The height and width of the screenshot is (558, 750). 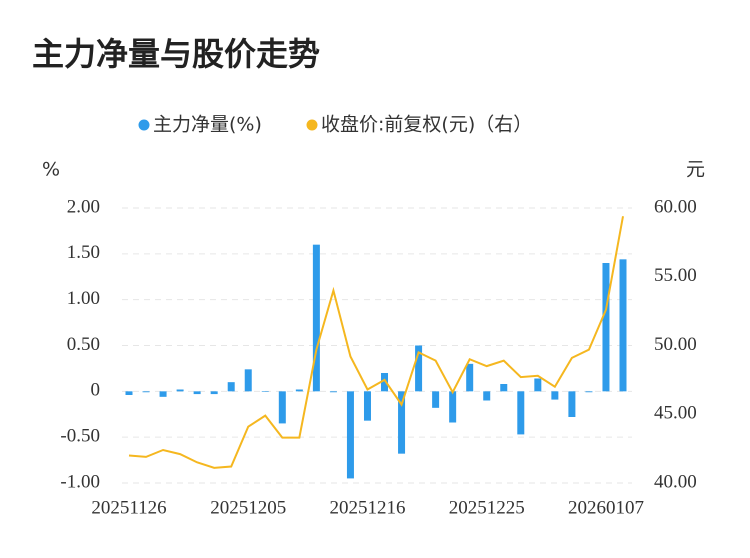 I want to click on y2-tick-label: 60.00, so click(x=675, y=206).